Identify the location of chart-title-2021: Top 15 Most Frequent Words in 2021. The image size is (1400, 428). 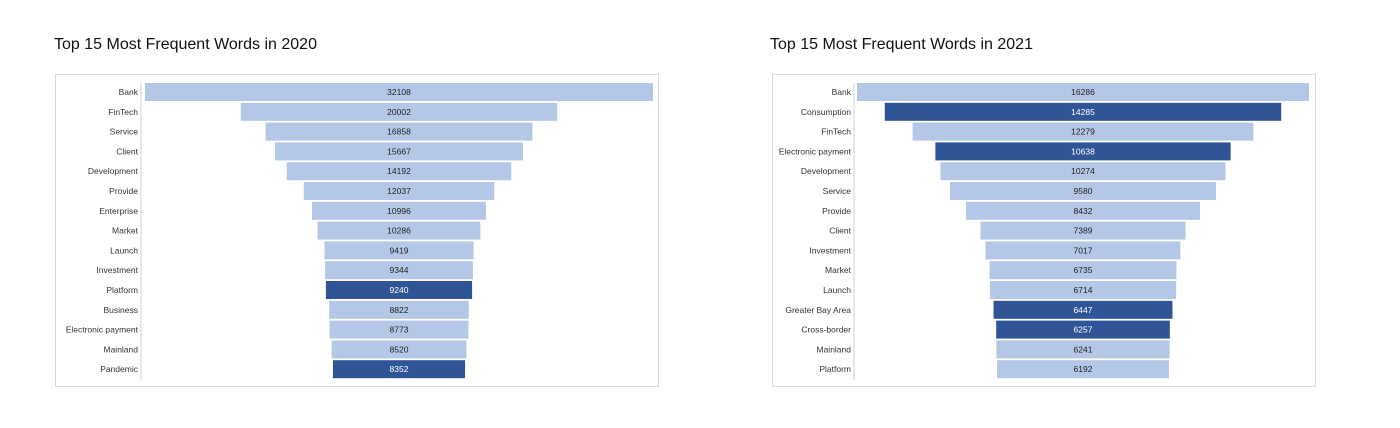
(901, 44).